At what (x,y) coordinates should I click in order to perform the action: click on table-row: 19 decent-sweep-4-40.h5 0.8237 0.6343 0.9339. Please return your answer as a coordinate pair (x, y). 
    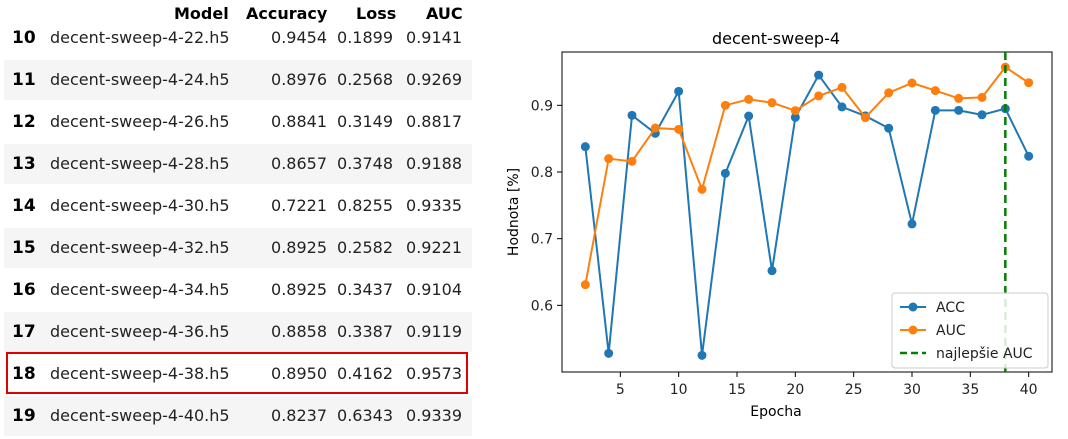
    Looking at the image, I should click on (238, 416).